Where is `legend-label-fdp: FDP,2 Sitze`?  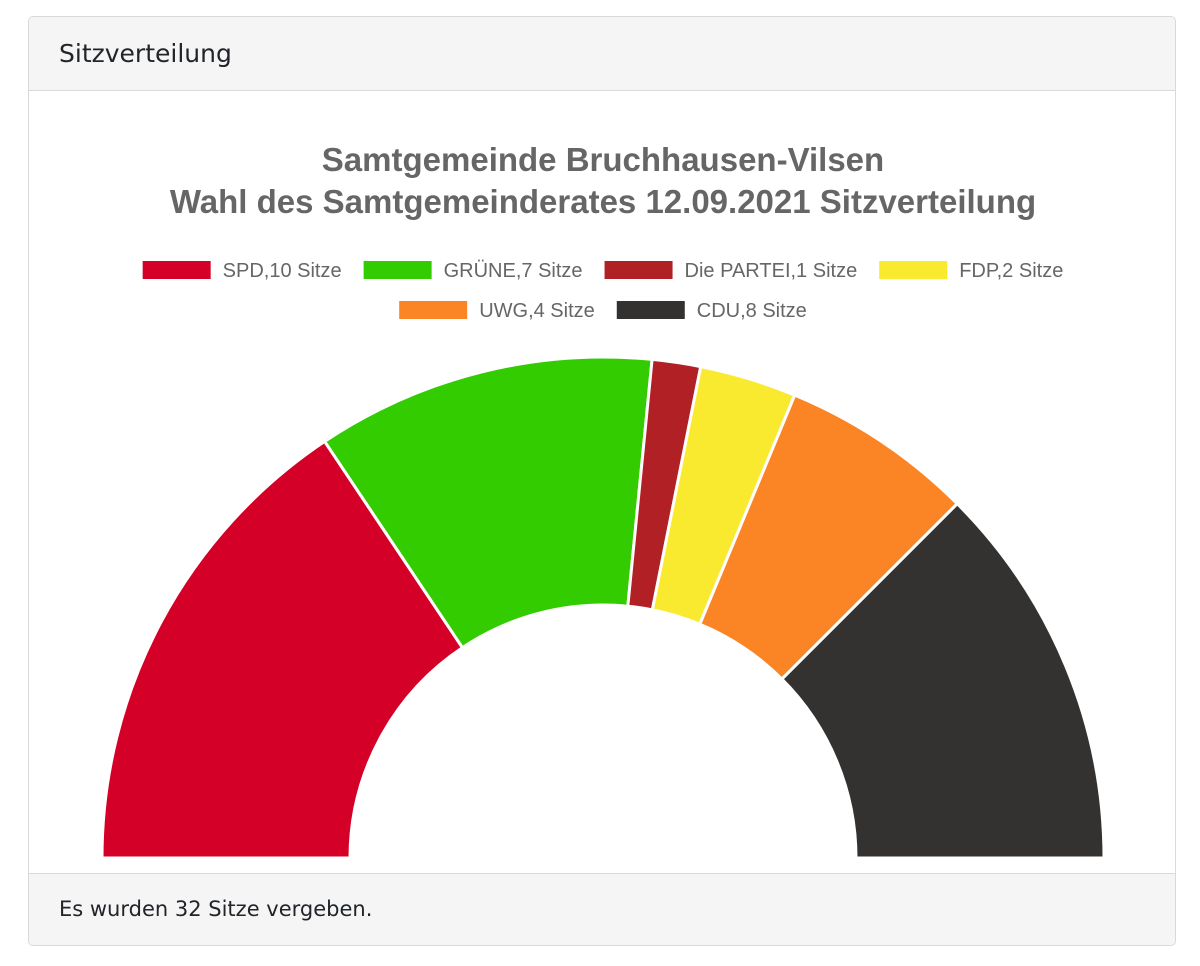
legend-label-fdp: FDP,2 Sitze is located at coordinates (1011, 271).